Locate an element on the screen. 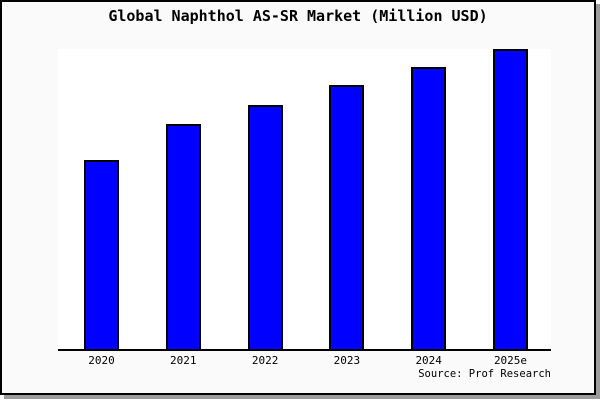 This screenshot has height=400, width=600. bar-2024 is located at coordinates (429, 208).